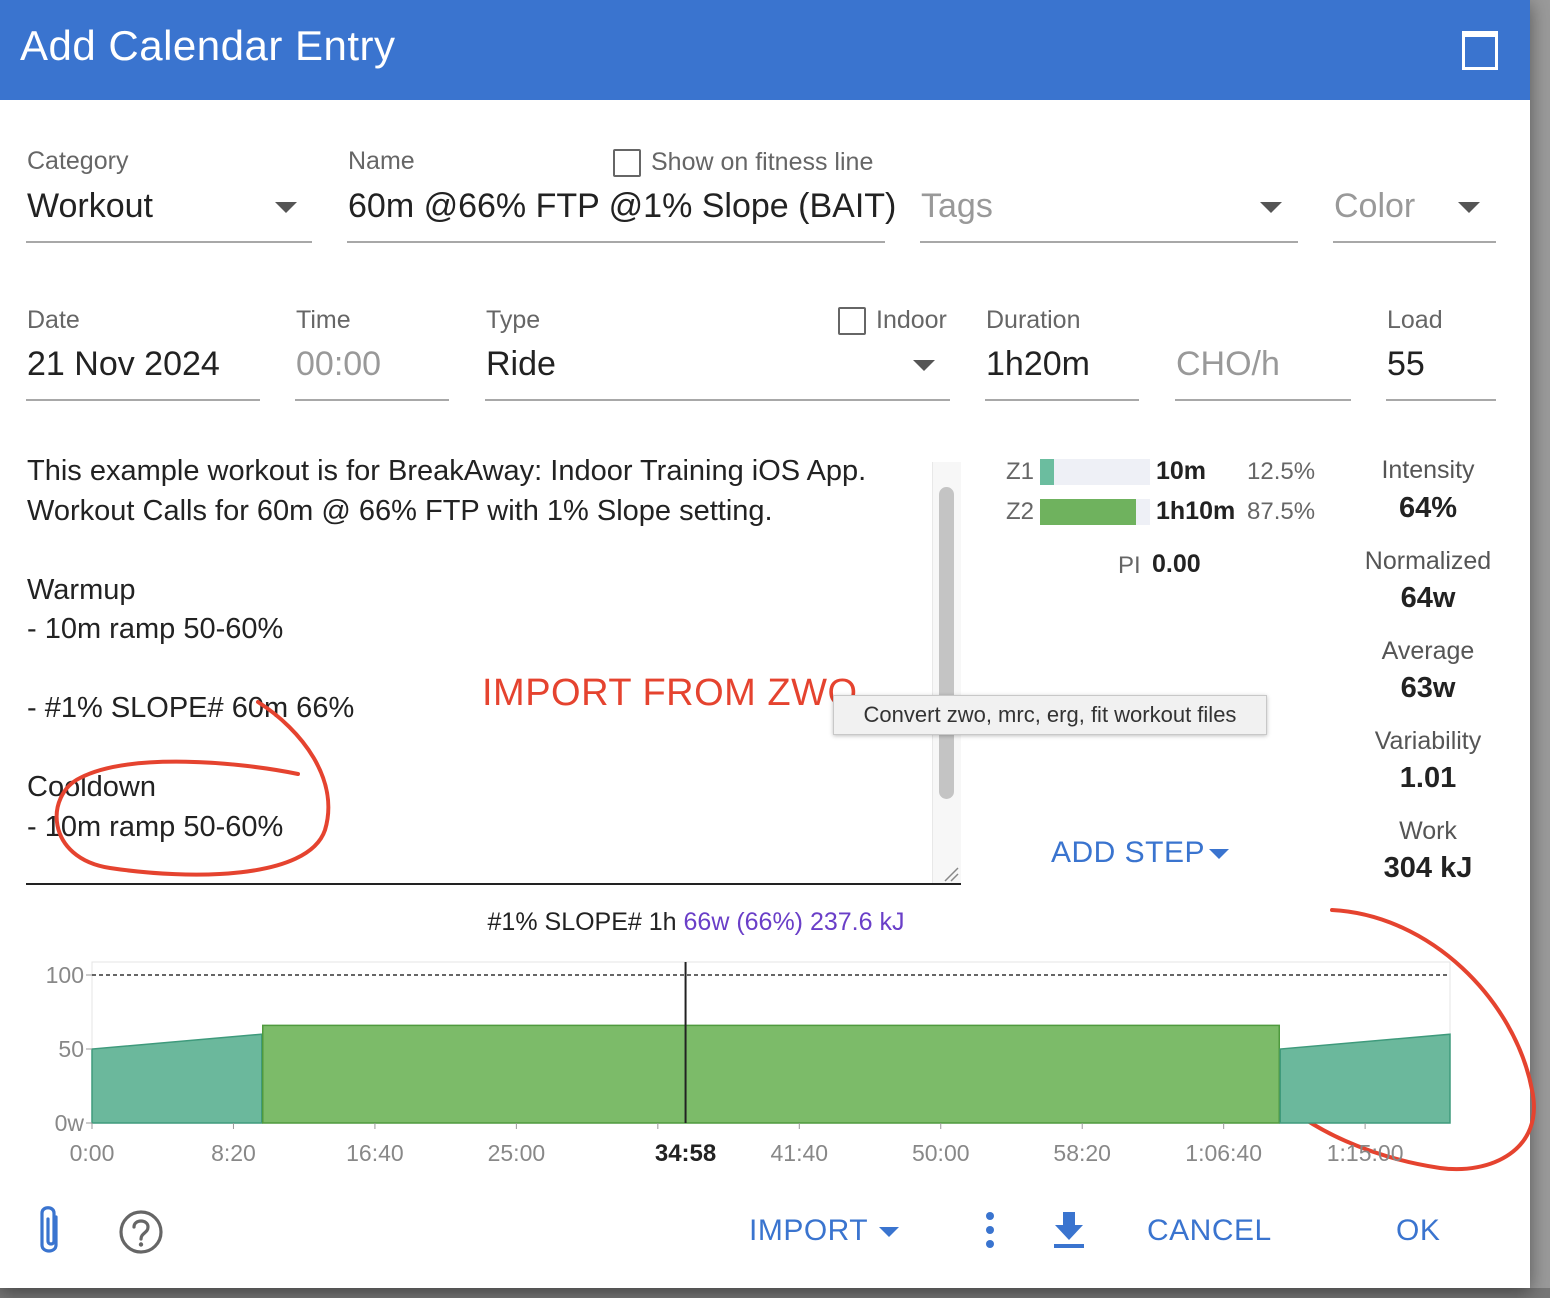 Image resolution: width=1550 pixels, height=1298 pixels. I want to click on dialog-title-bar: Add Calendar Entry, so click(765, 50).